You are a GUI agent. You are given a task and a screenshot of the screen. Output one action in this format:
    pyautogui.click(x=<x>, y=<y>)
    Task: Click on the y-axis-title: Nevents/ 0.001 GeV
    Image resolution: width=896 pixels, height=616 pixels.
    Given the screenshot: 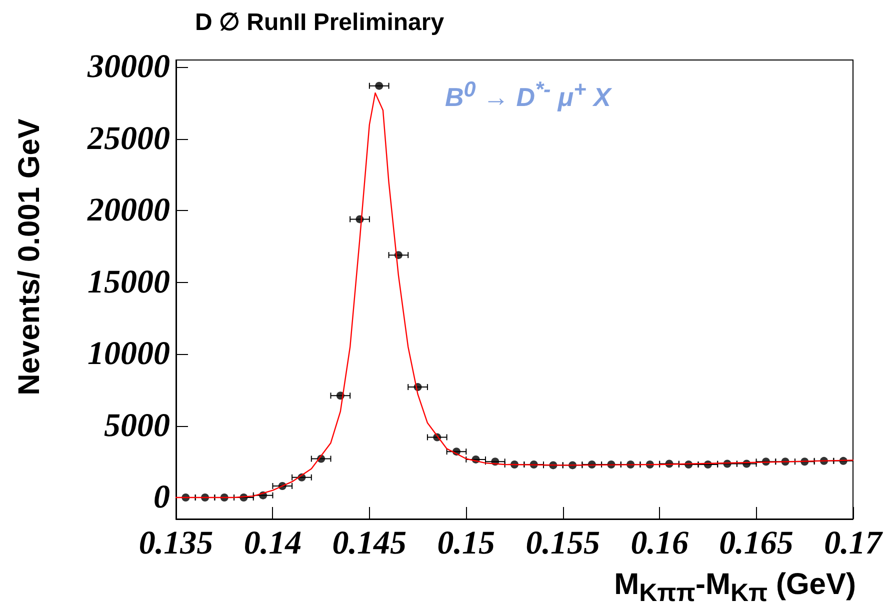 What is the action you would take?
    pyautogui.click(x=30, y=258)
    